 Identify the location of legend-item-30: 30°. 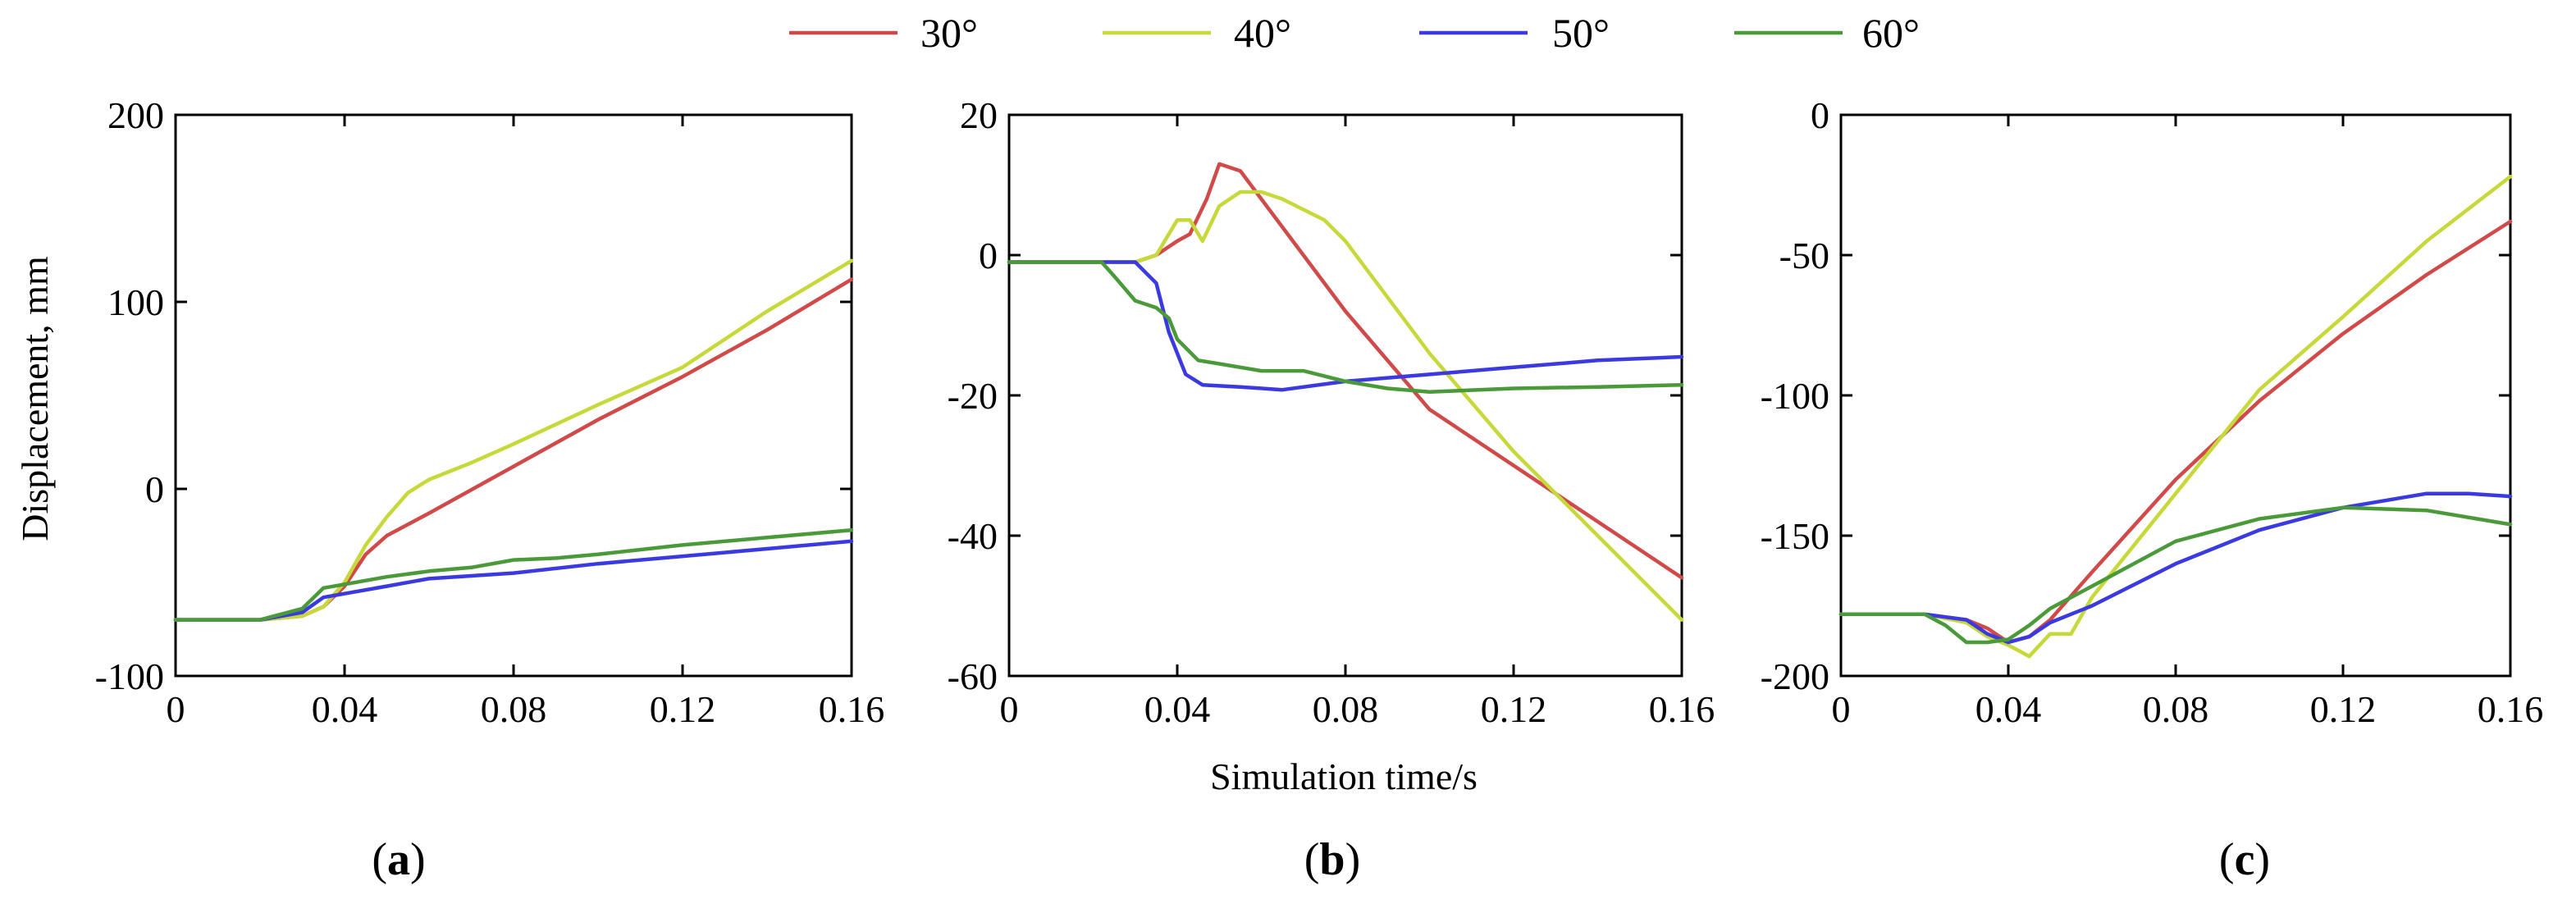
(884, 33).